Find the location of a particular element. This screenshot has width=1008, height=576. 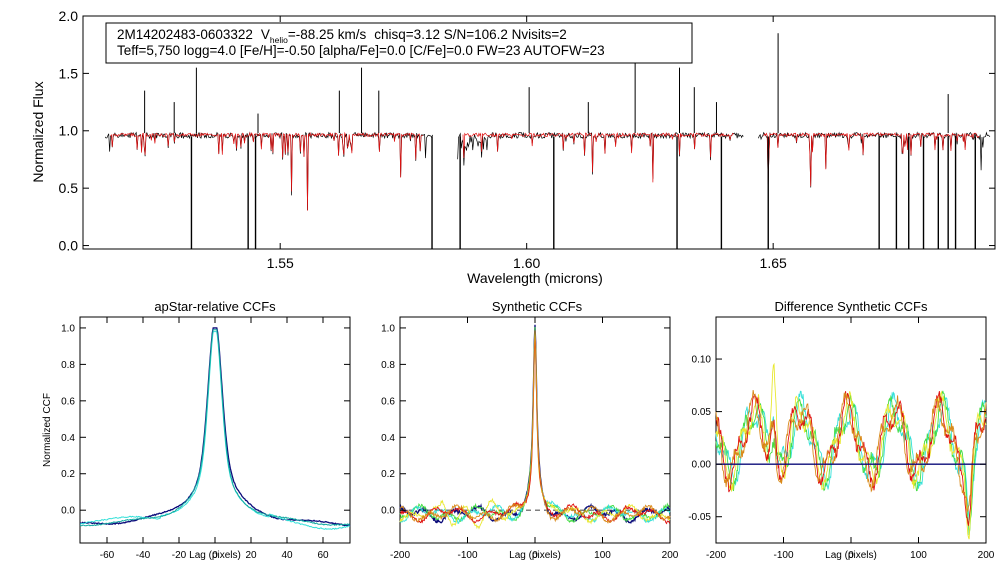

spectrum-xlabel: Wavelength (microns) is located at coordinates (535, 278).